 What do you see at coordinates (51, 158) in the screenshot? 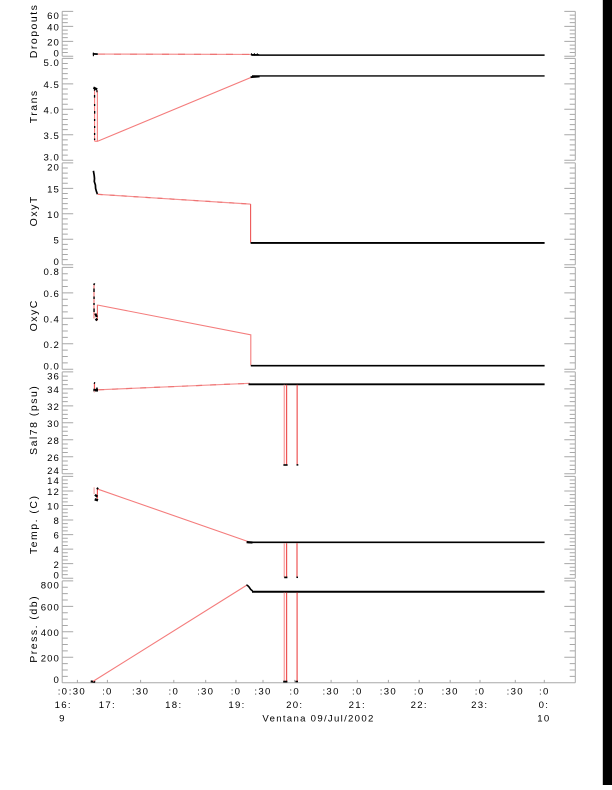
I see `svg-text: 3.0` at bounding box center [51, 158].